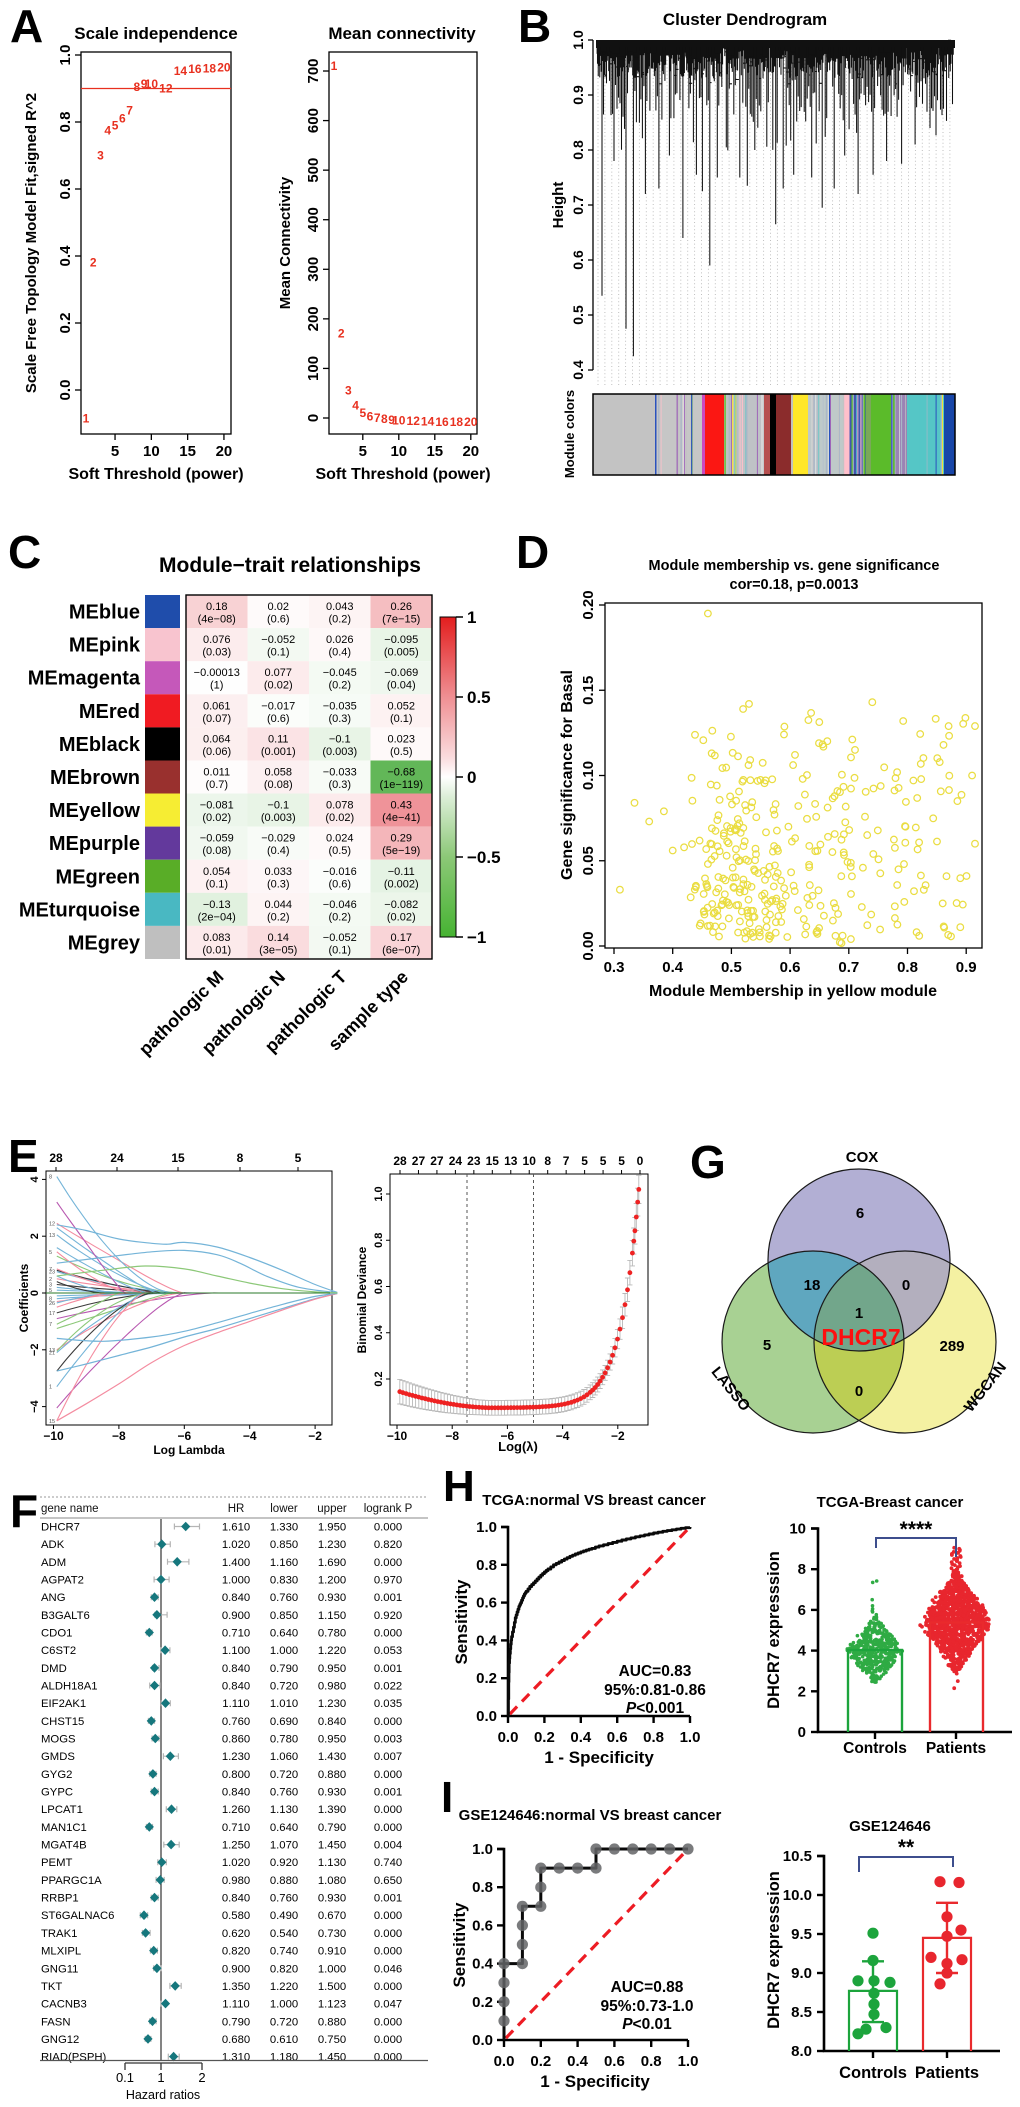 The width and height of the screenshot is (1020, 2107). I want to click on svg-text: Mean connectivity, so click(402, 33).